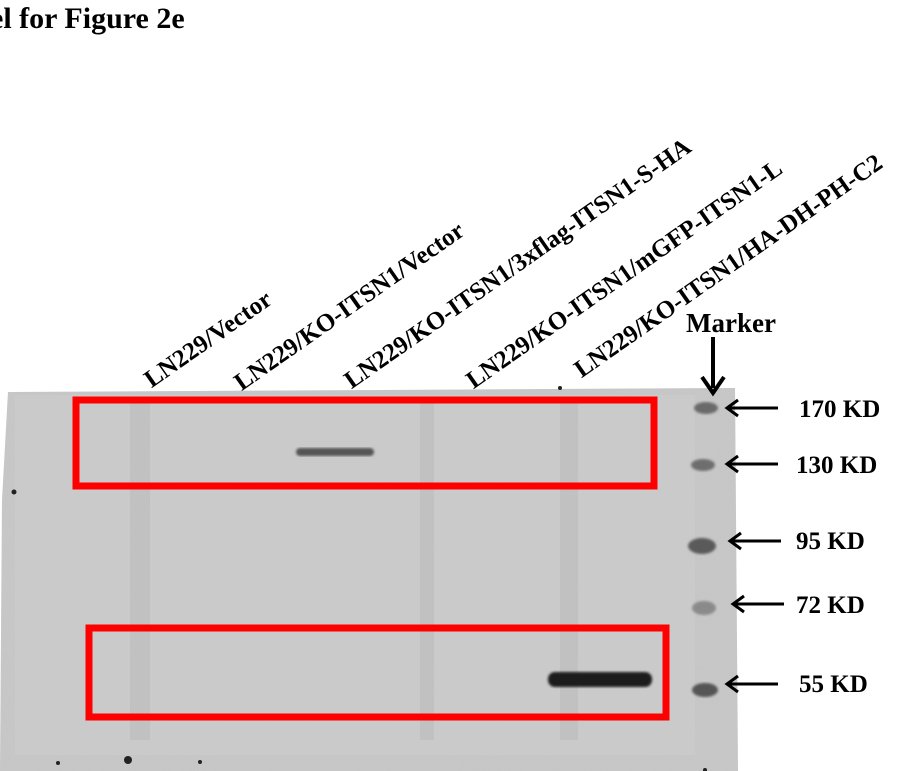 This screenshot has width=922, height=771. I want to click on kd-label-72: 72 KD, so click(830, 605).